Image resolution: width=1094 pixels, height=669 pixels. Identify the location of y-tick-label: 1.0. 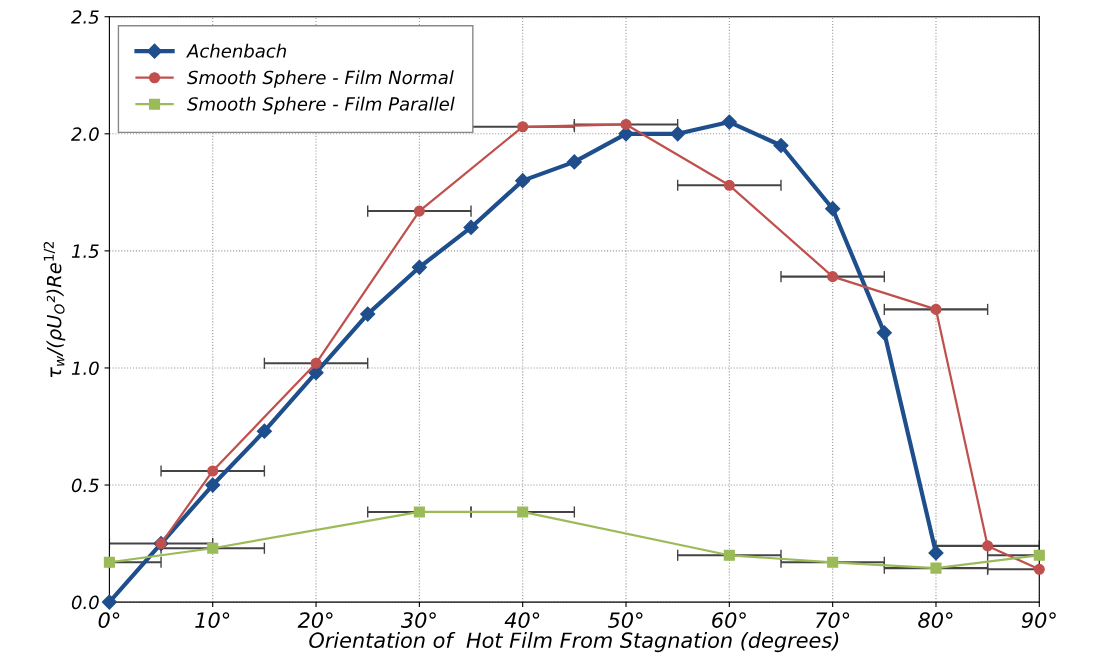
(85, 368).